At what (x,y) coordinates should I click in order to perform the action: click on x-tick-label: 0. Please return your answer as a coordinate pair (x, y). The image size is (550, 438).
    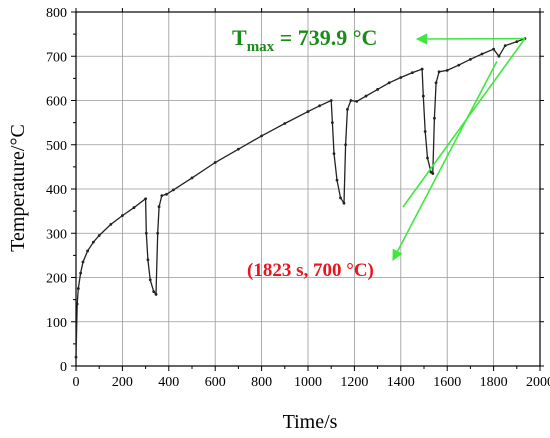
    Looking at the image, I should click on (76, 382).